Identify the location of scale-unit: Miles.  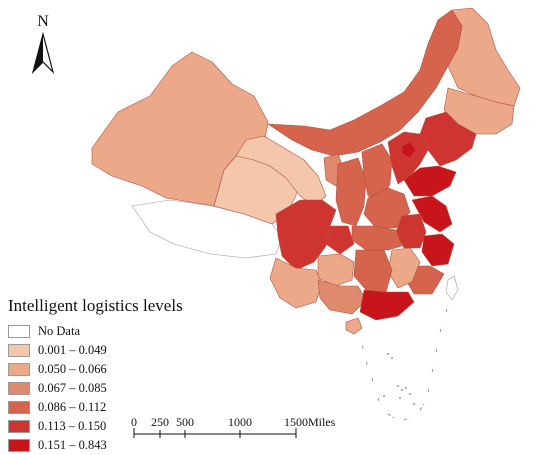
(322, 422).